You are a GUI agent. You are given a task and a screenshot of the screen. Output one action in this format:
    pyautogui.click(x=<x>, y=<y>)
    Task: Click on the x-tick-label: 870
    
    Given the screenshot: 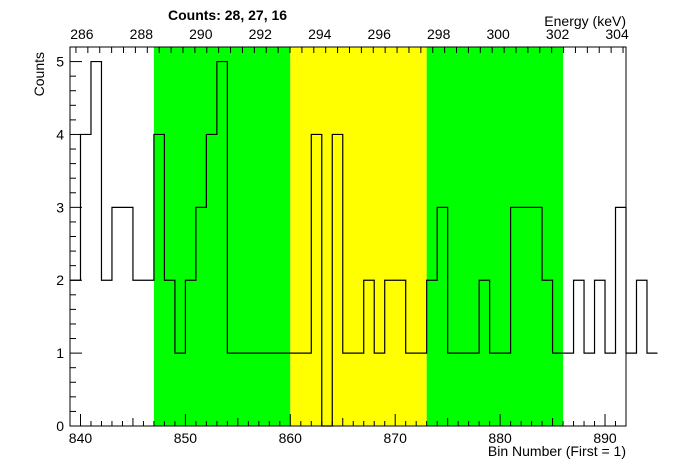 What is the action you would take?
    pyautogui.click(x=396, y=438)
    